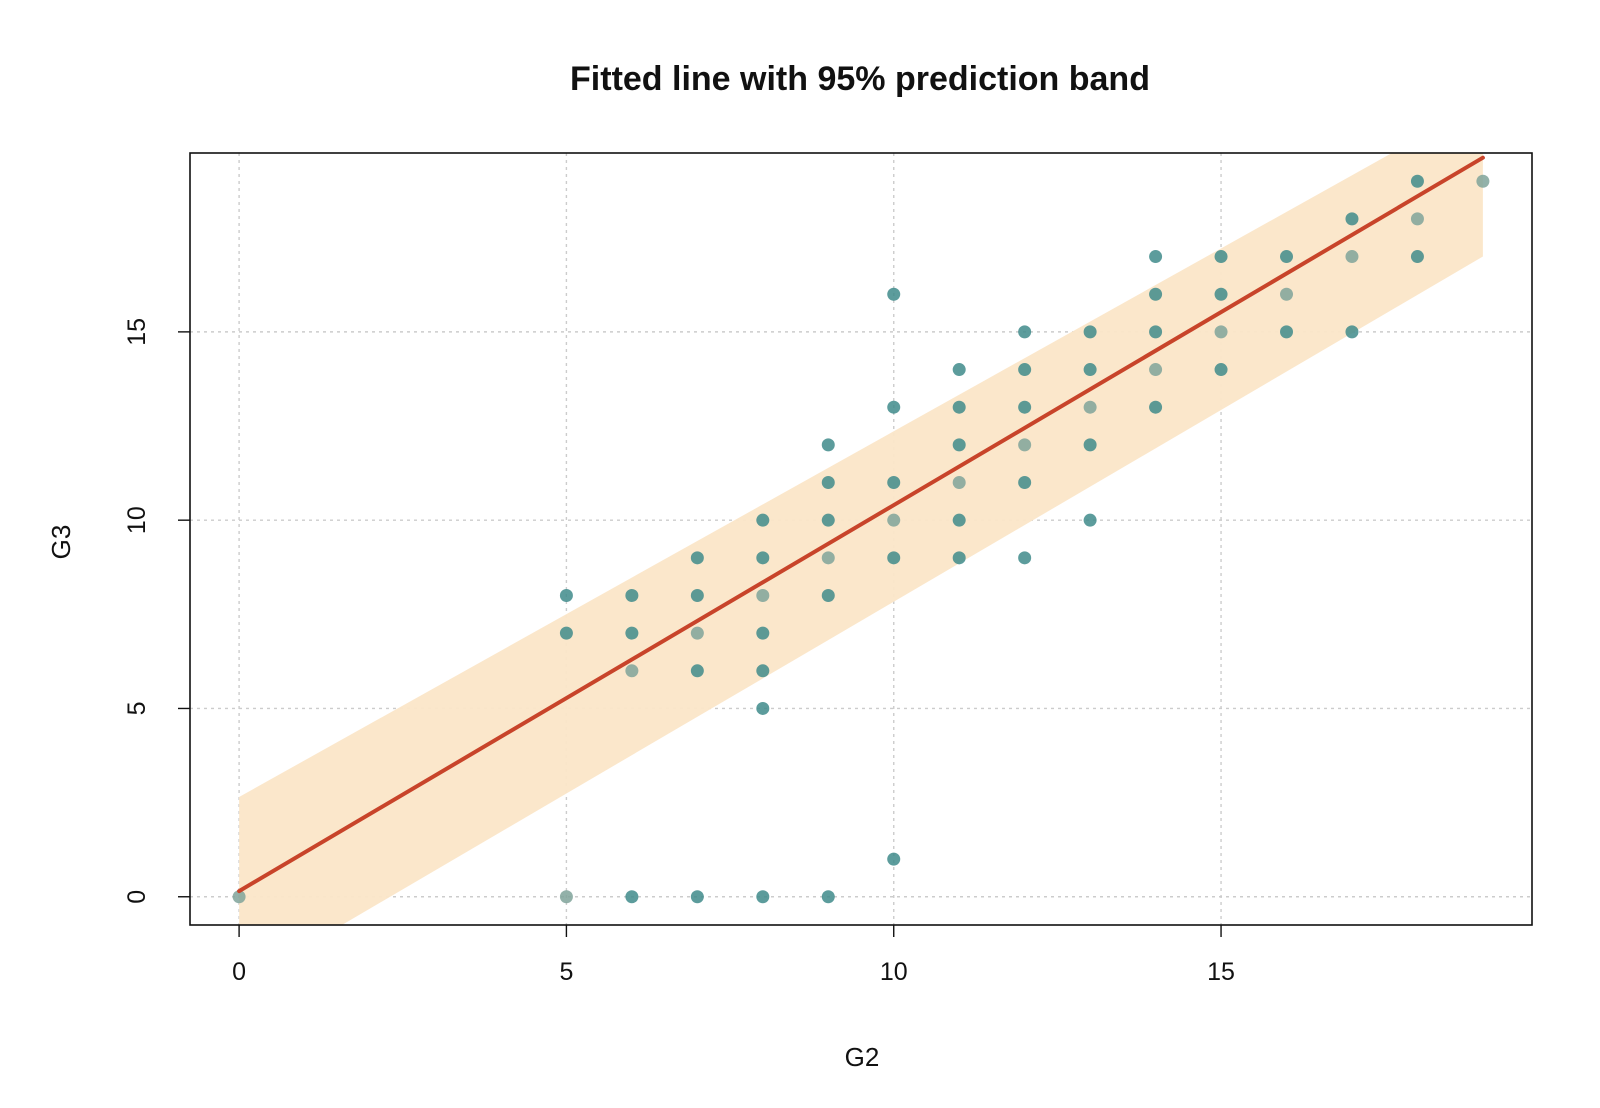 The height and width of the screenshot is (1108, 1600). I want to click on y-axis-label: G3, so click(61, 542).